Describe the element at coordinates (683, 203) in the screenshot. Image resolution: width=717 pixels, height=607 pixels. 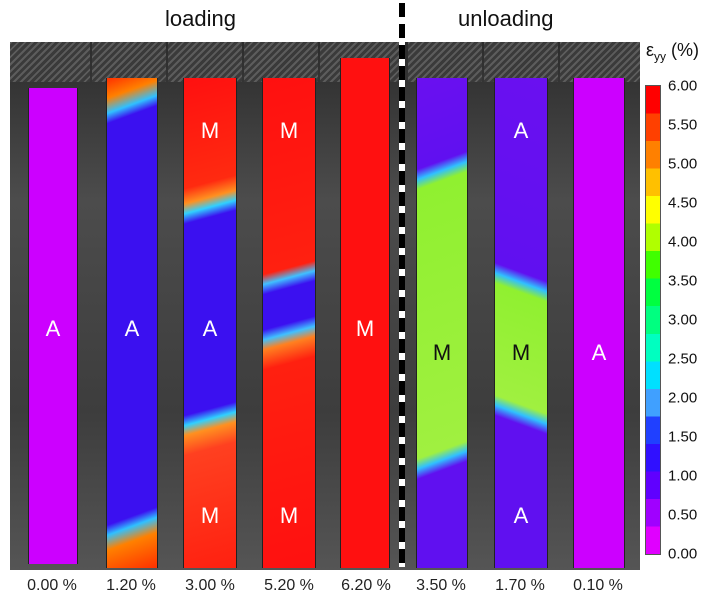
I see `colorbar-tick-label: 4.50` at that location.